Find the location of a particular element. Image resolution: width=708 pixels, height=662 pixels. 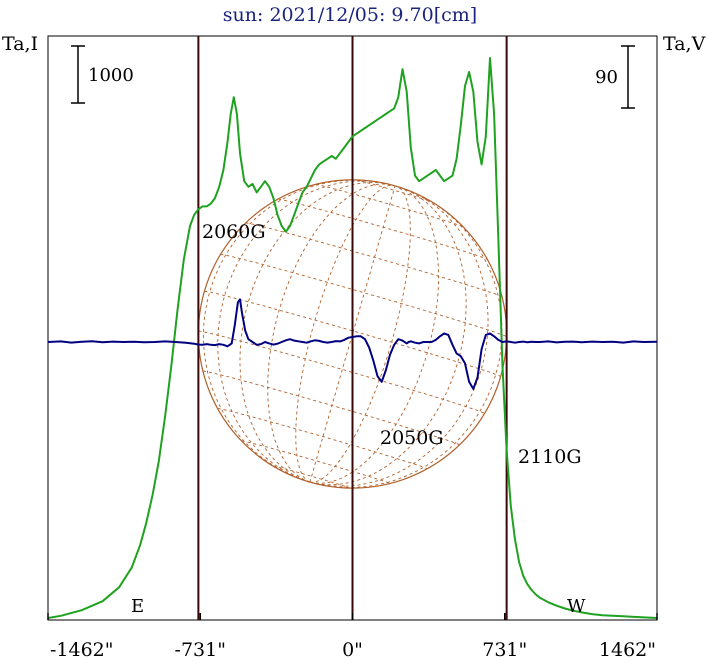

x-tick-label: 1462" is located at coordinates (627, 650).